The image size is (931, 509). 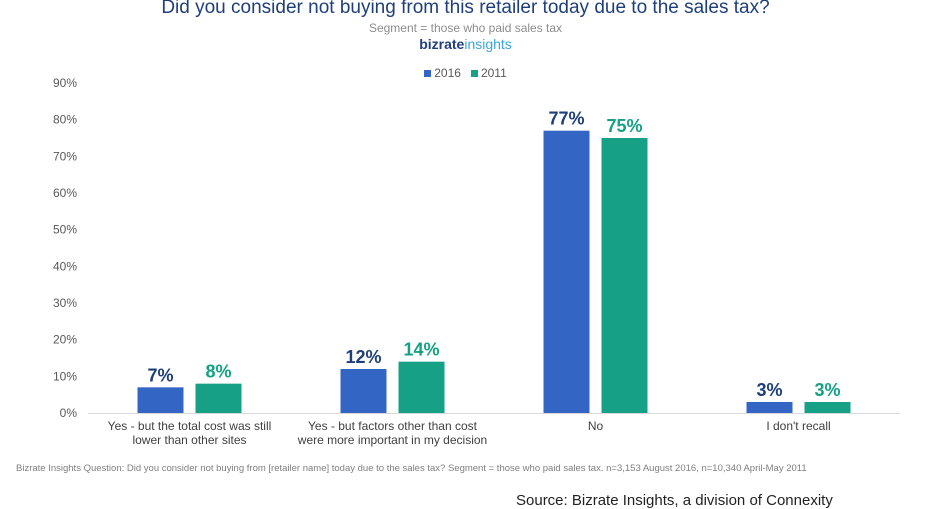 I want to click on category-label: No, so click(x=596, y=426).